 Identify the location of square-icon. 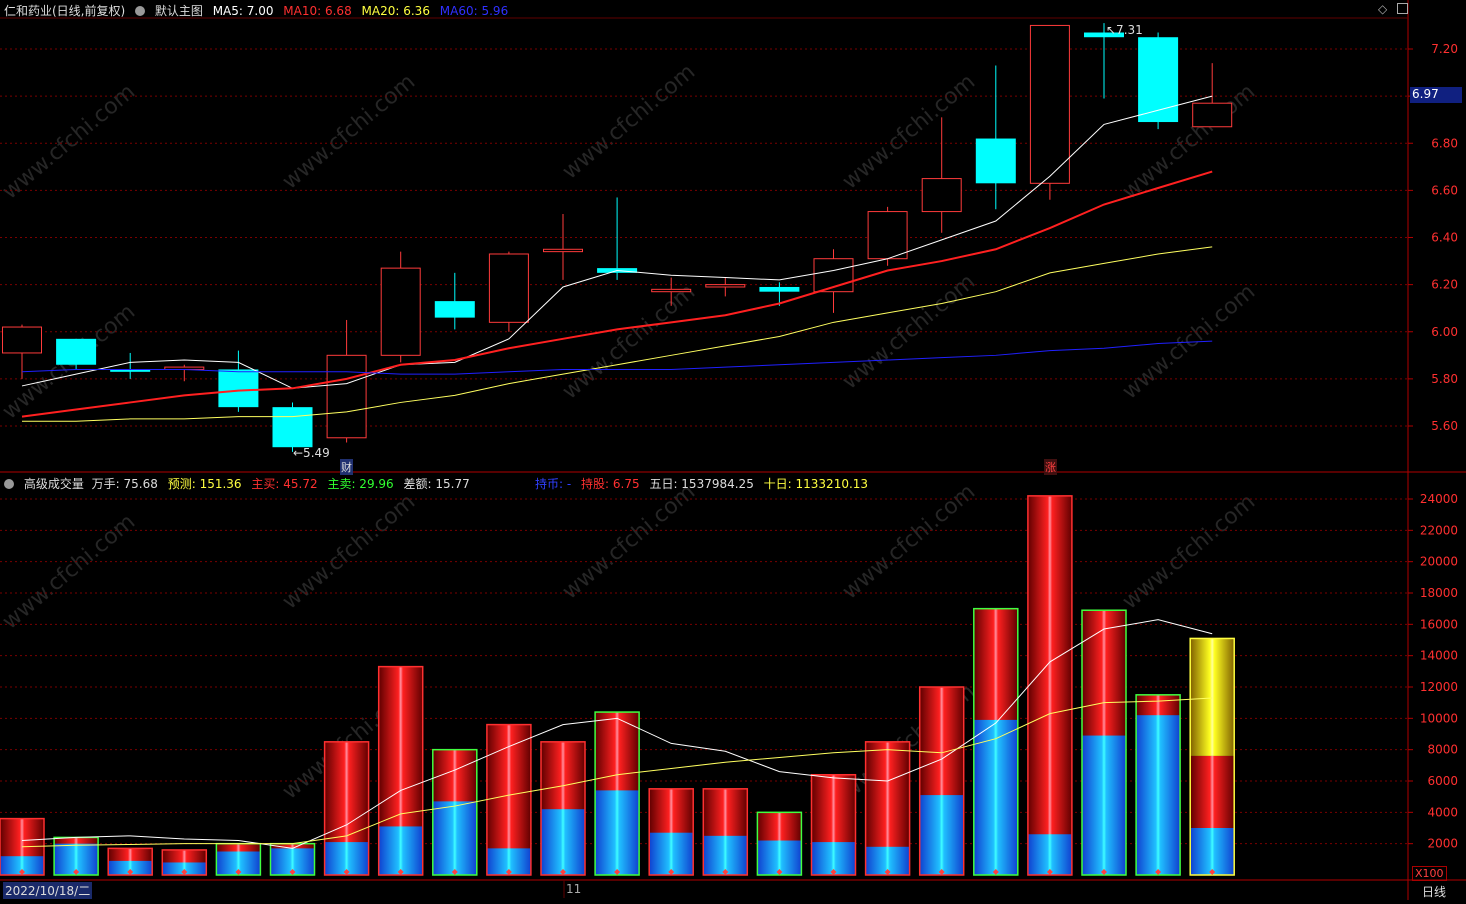
(1403, 8).